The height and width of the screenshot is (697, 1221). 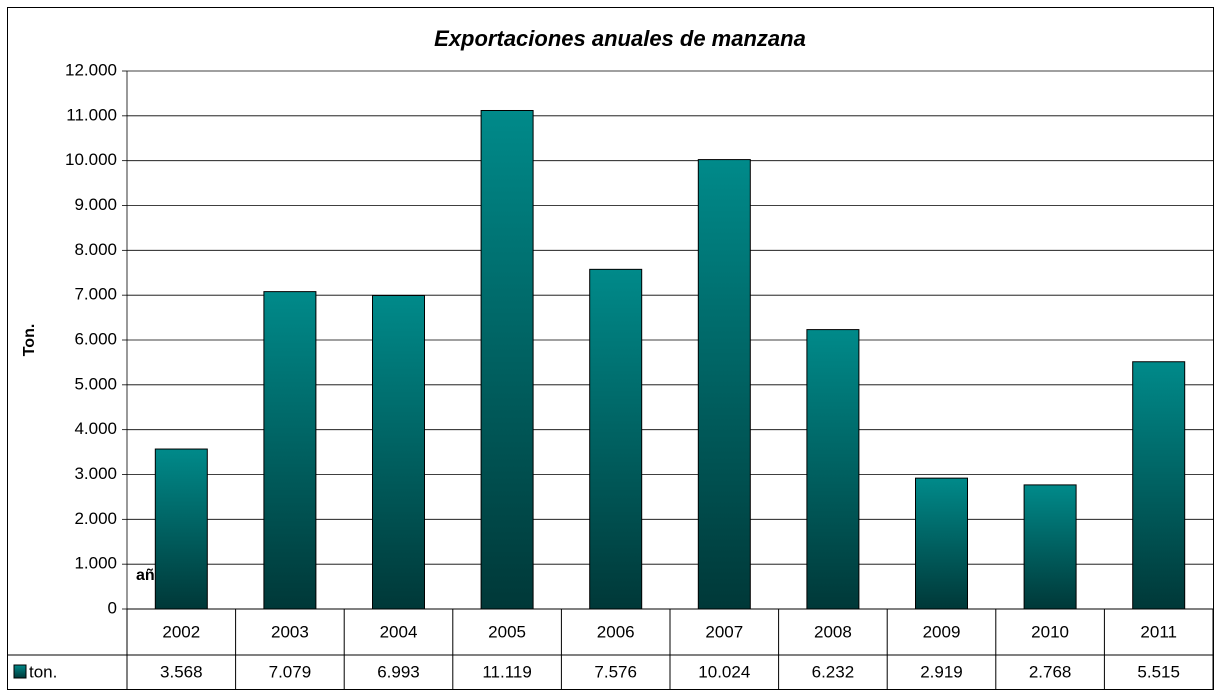 What do you see at coordinates (1158, 631) in the screenshot?
I see `x-tick-label: 2011` at bounding box center [1158, 631].